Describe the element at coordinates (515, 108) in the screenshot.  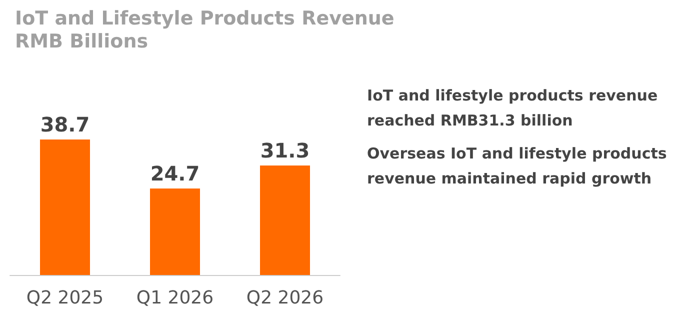
I see `text: IoT and lifestyle products revenue reached RMB31.3 billion` at that location.